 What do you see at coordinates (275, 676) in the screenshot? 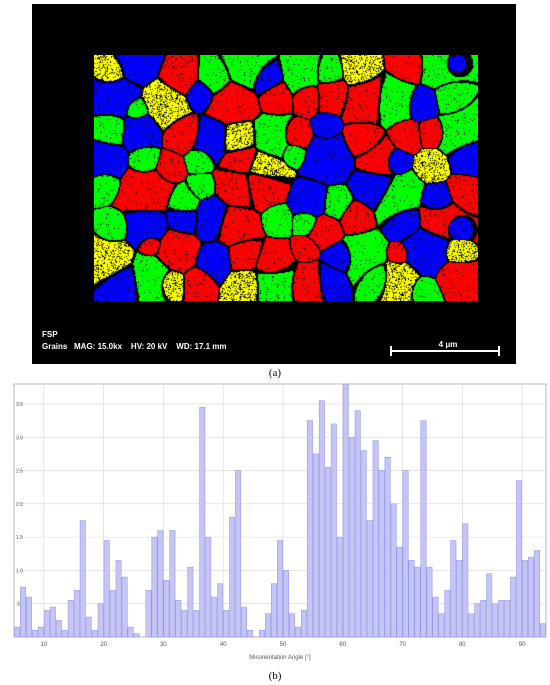
I see `caption-b: (b)` at bounding box center [275, 676].